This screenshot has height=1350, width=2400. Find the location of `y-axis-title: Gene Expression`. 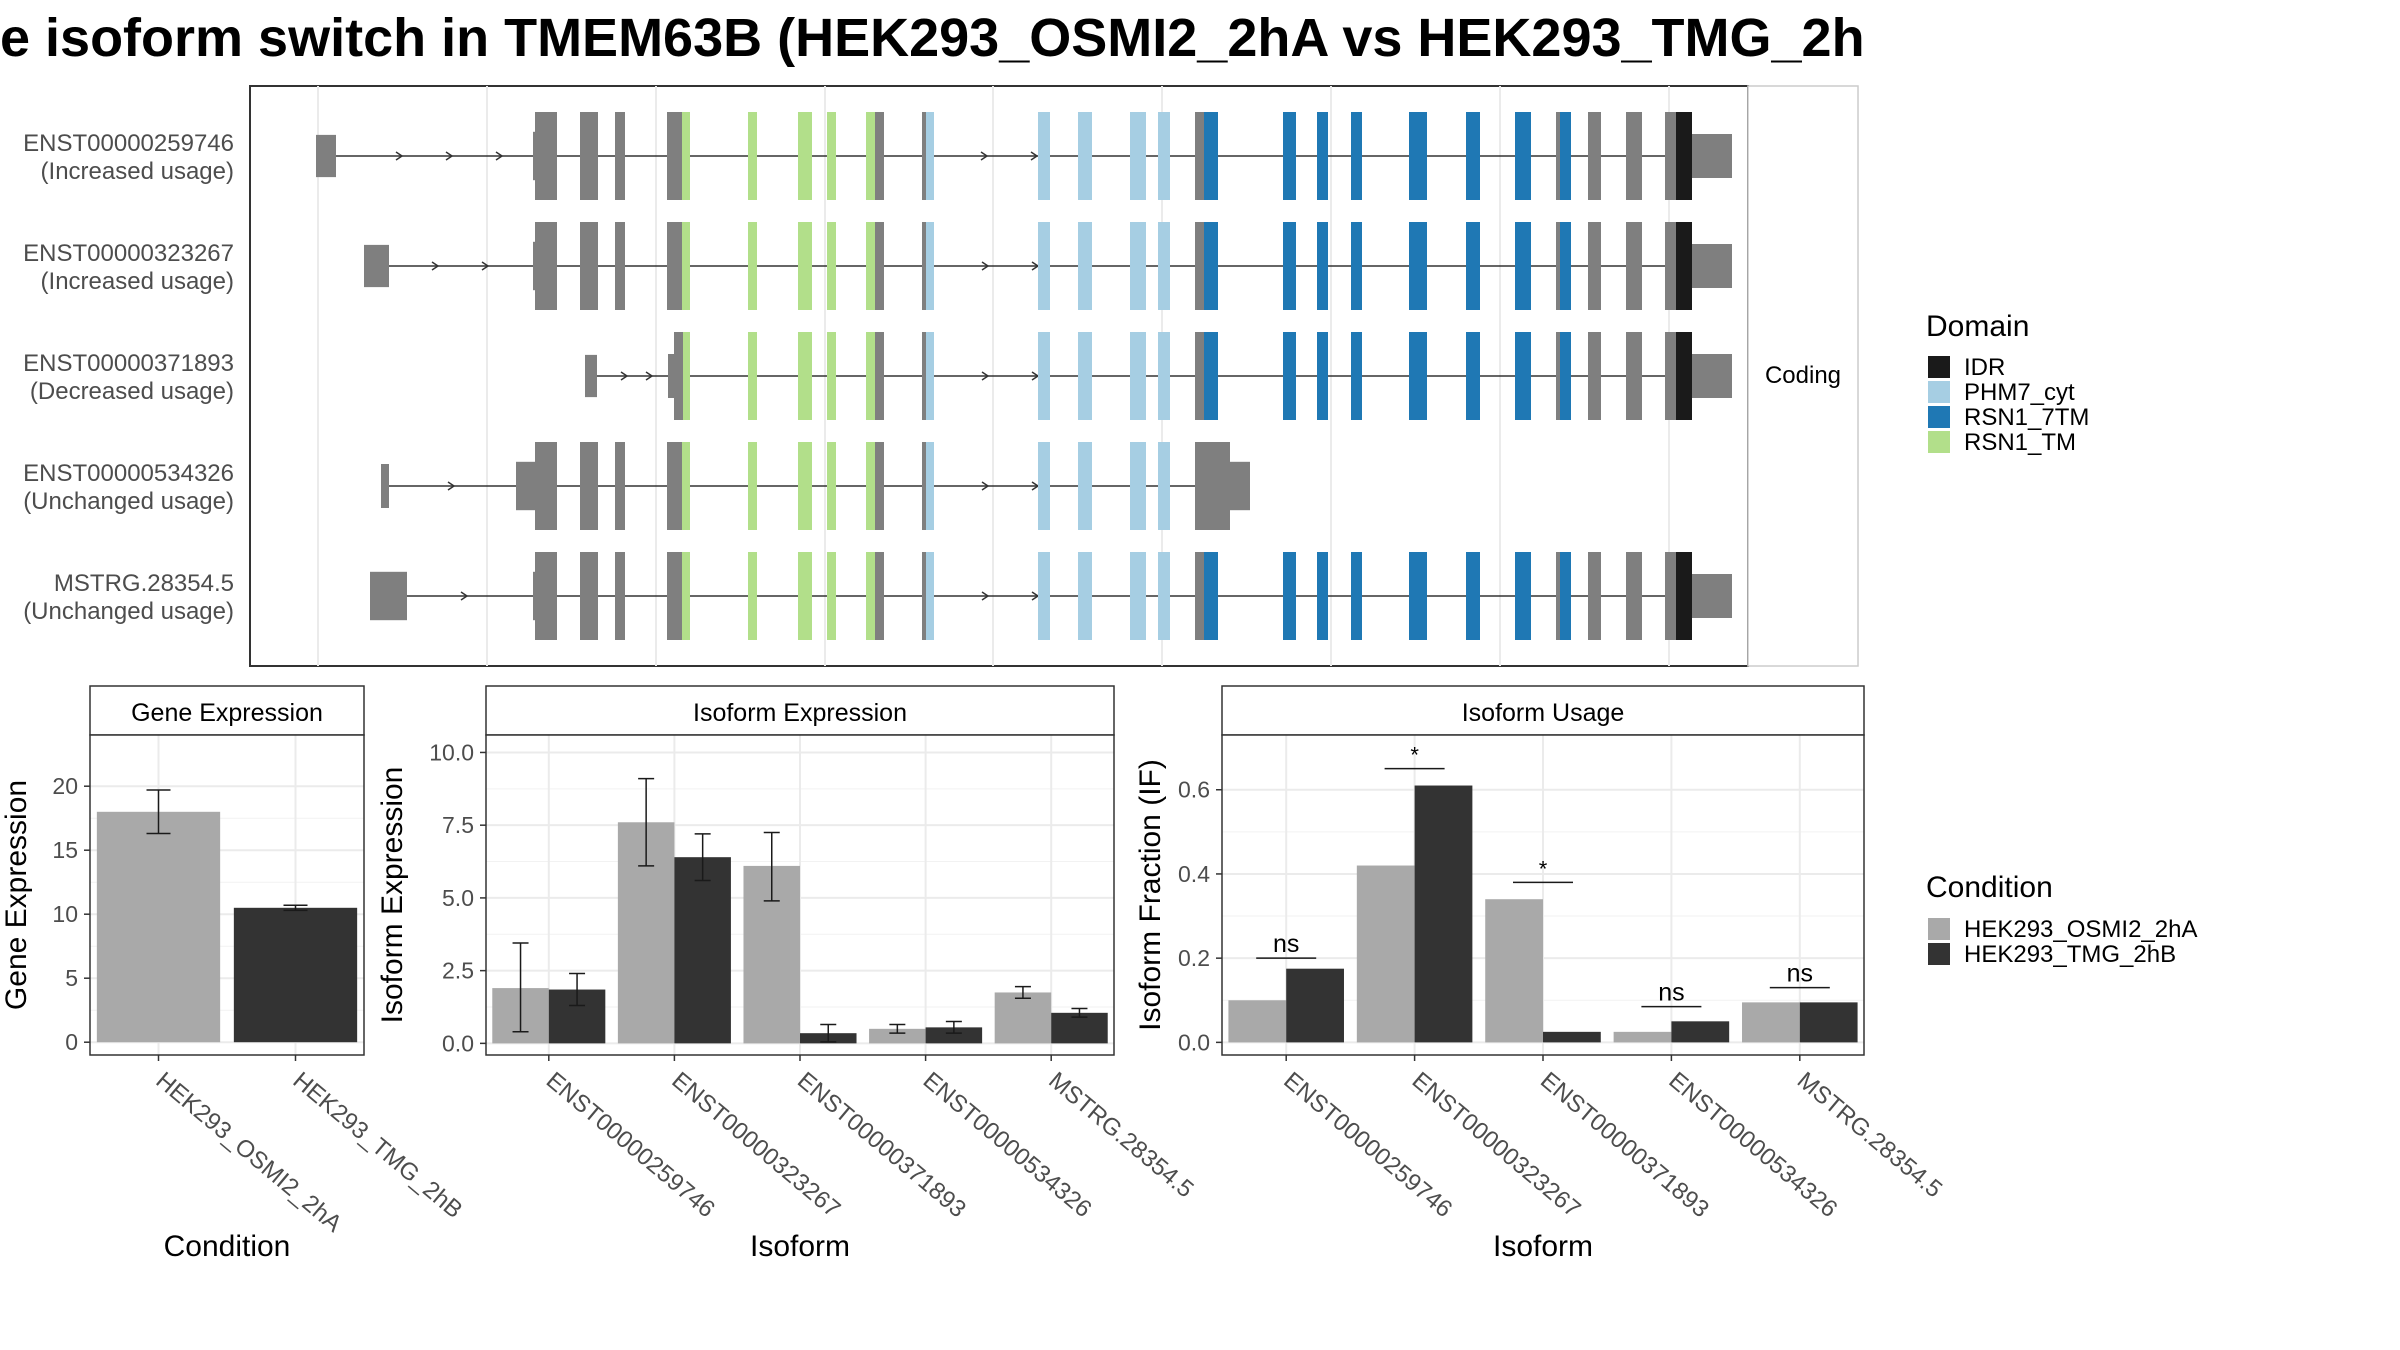

y-axis-title: Gene Expression is located at coordinates (16, 895).